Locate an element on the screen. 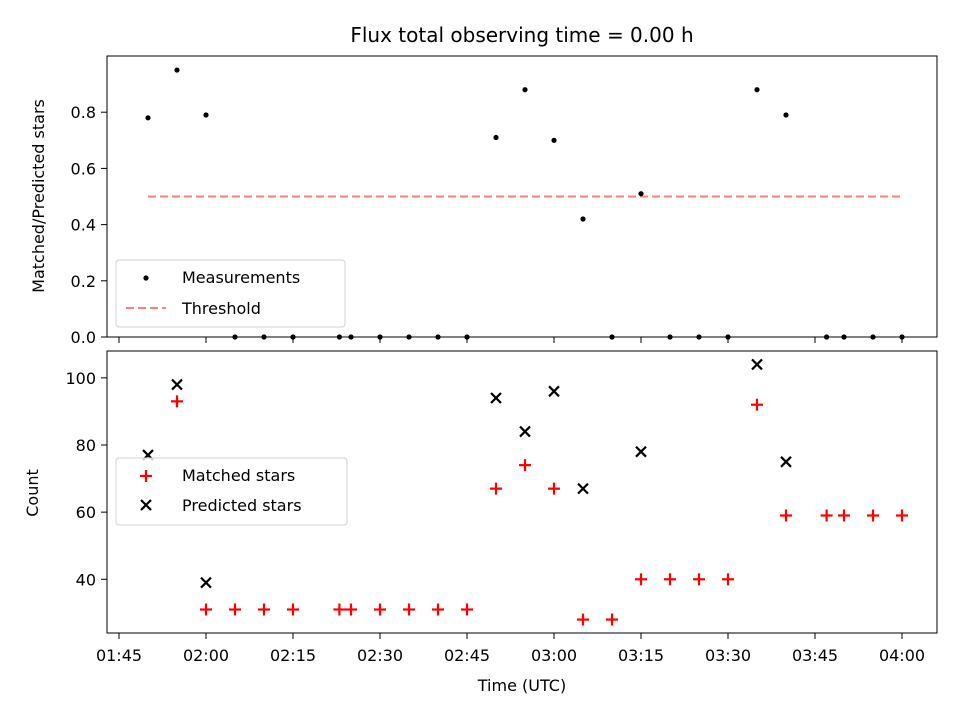 The image size is (960, 720). bottom-legend: Matched stars Predicted stars is located at coordinates (231, 491).